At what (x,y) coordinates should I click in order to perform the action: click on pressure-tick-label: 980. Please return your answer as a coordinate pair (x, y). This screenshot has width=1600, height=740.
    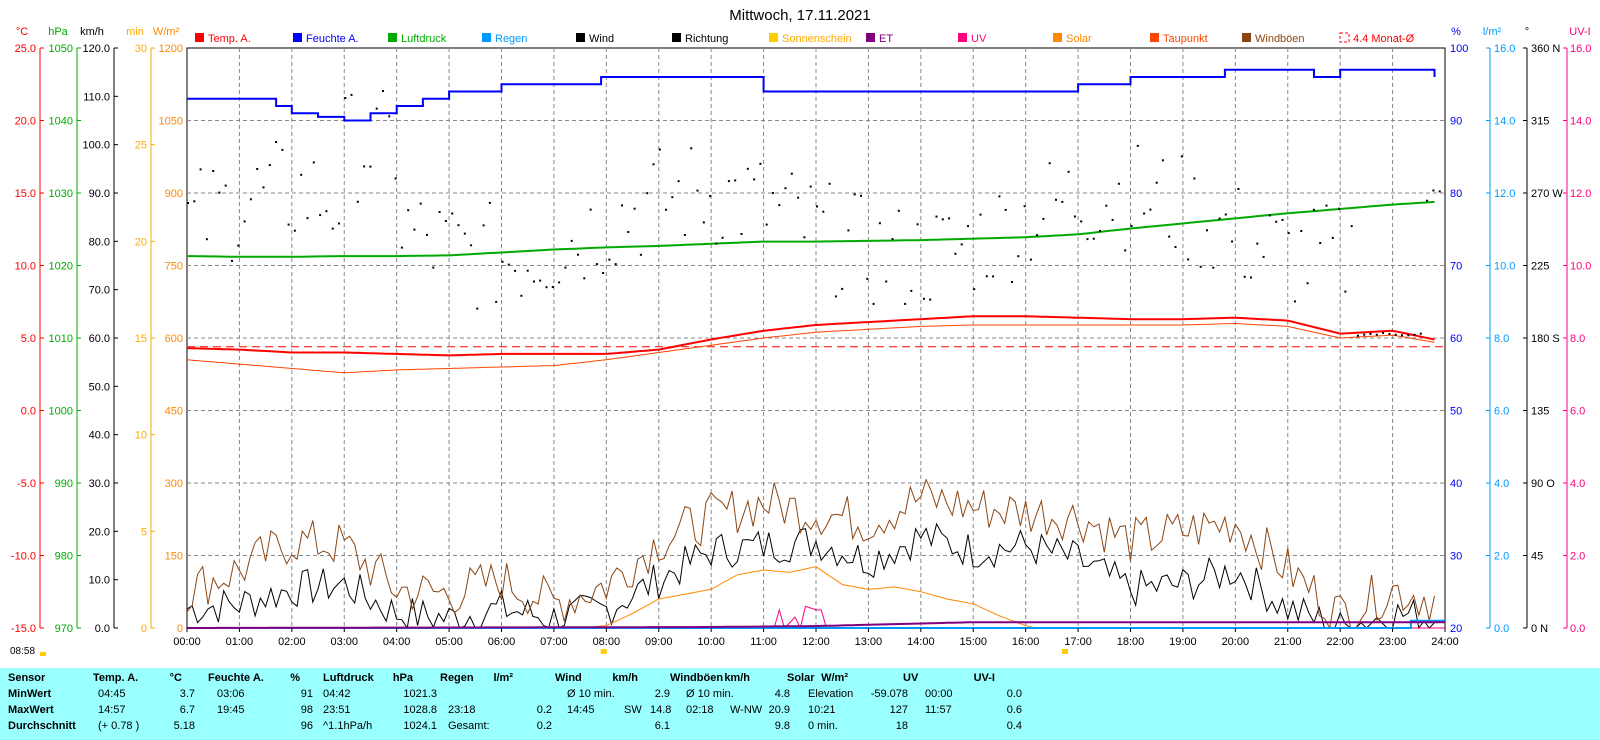
    Looking at the image, I should click on (64, 557).